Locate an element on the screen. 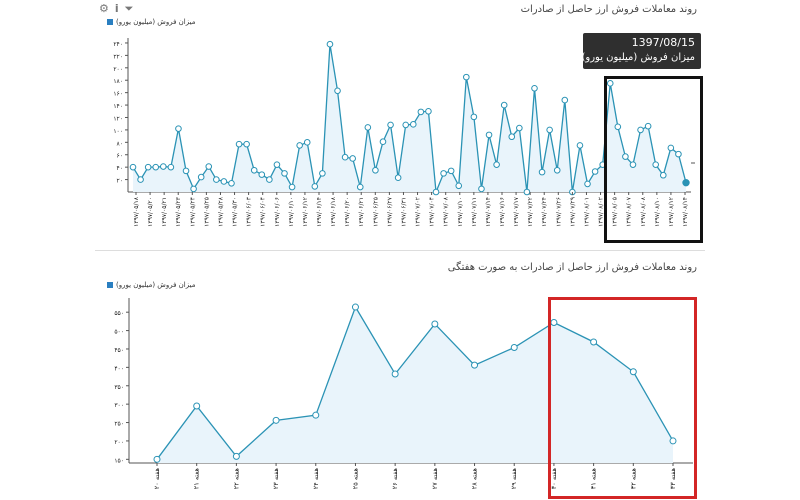 The image size is (800, 500). y-tick-label: ۶۰ is located at coordinates (120, 156).